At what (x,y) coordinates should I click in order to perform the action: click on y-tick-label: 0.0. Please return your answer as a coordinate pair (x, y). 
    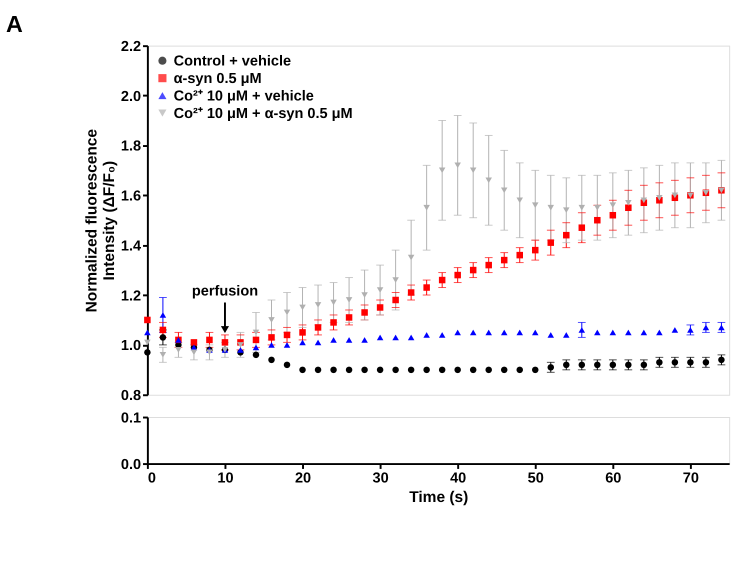
    Looking at the image, I should click on (131, 464).